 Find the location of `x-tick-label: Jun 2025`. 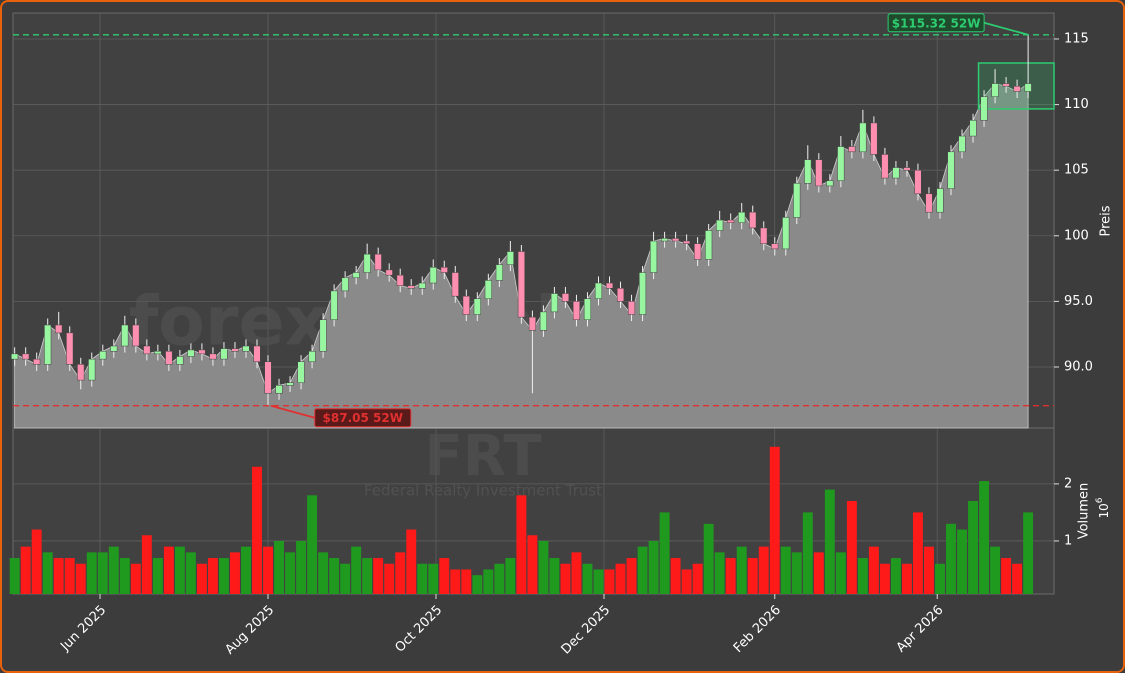

x-tick-label: Jun 2025 is located at coordinates (83, 629).